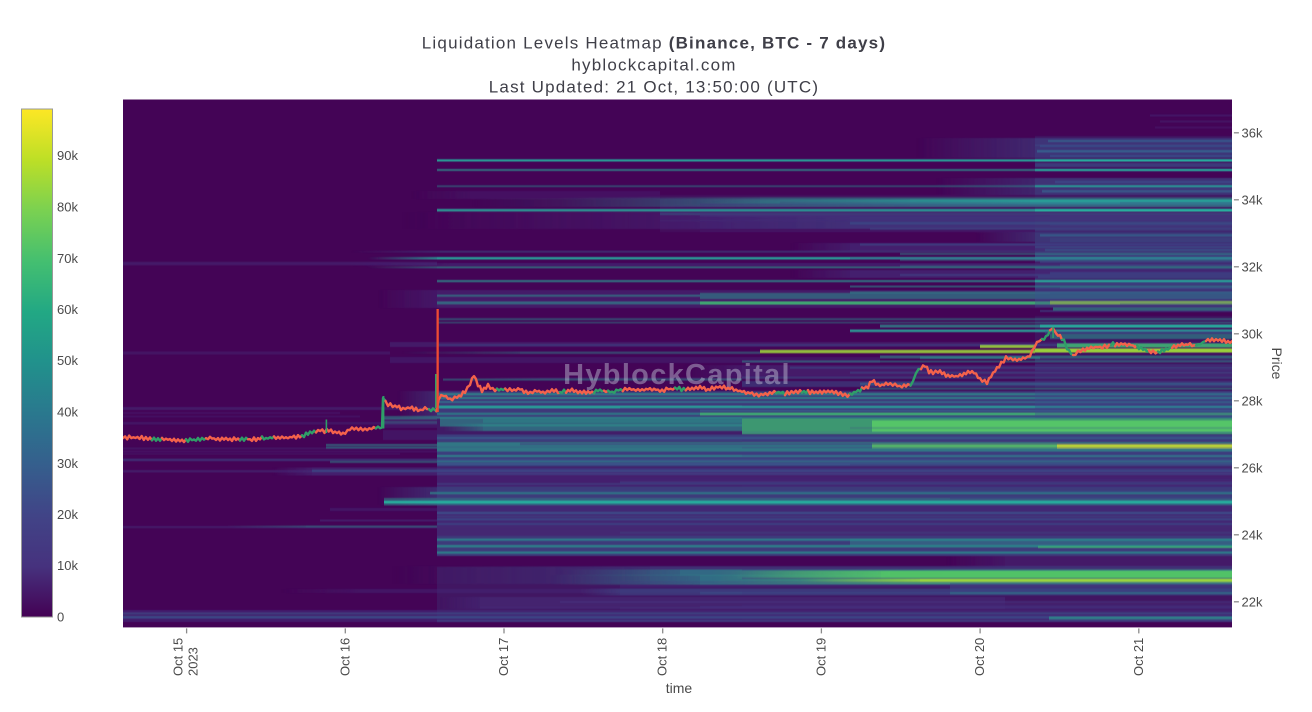 The height and width of the screenshot is (712, 1312). I want to click on svg-text: 0, so click(60, 617).